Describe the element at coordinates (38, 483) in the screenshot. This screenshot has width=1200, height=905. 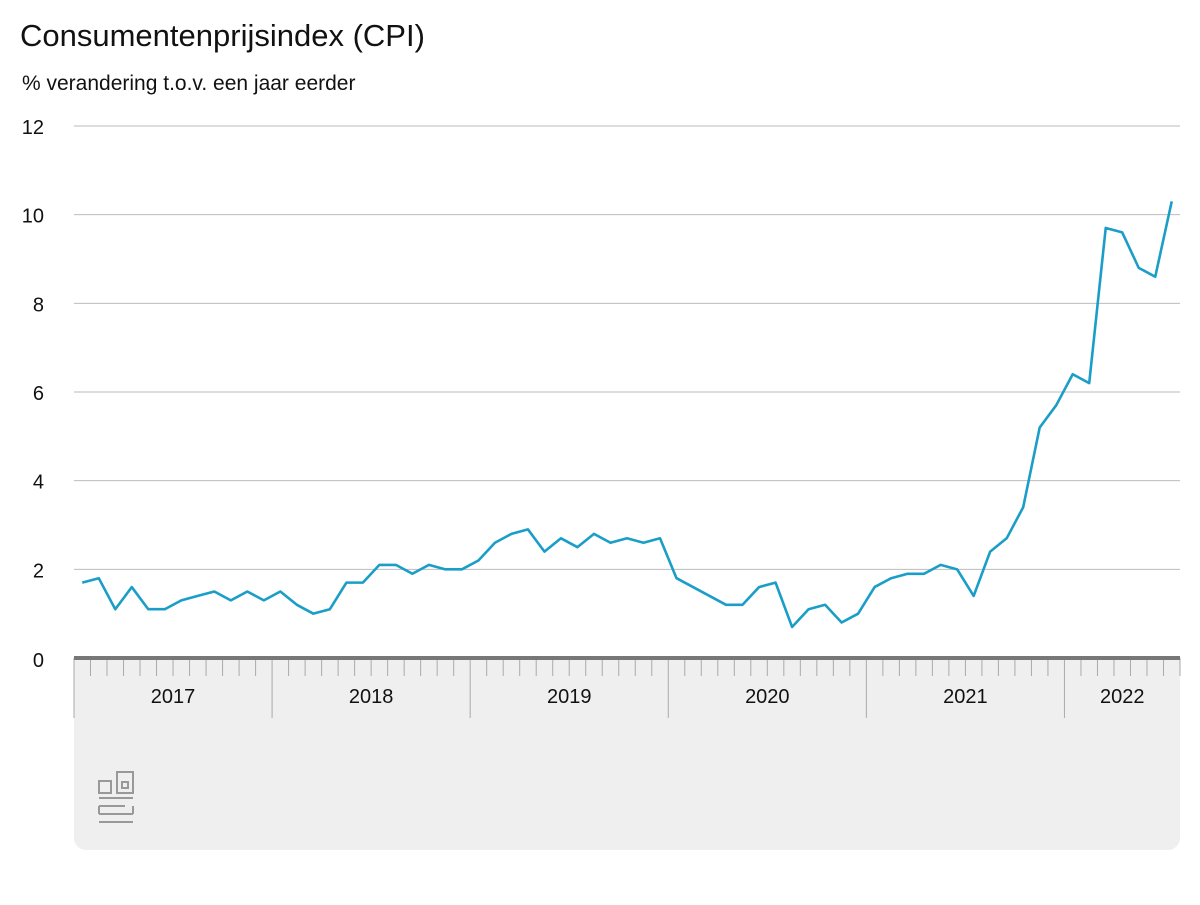
I see `y-tick-label: 4` at that location.